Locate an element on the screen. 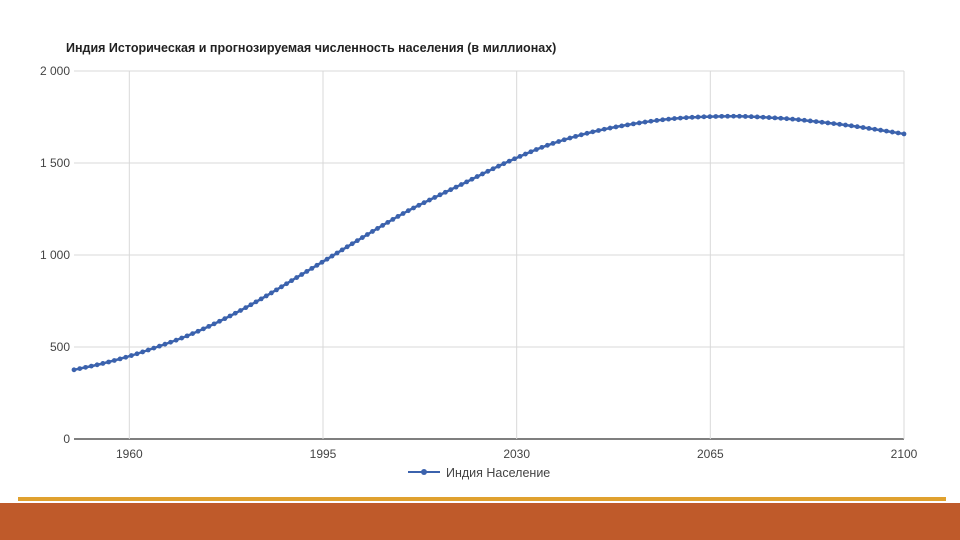 This screenshot has width=960, height=540. x-tick-label: 1960 is located at coordinates (129, 454).